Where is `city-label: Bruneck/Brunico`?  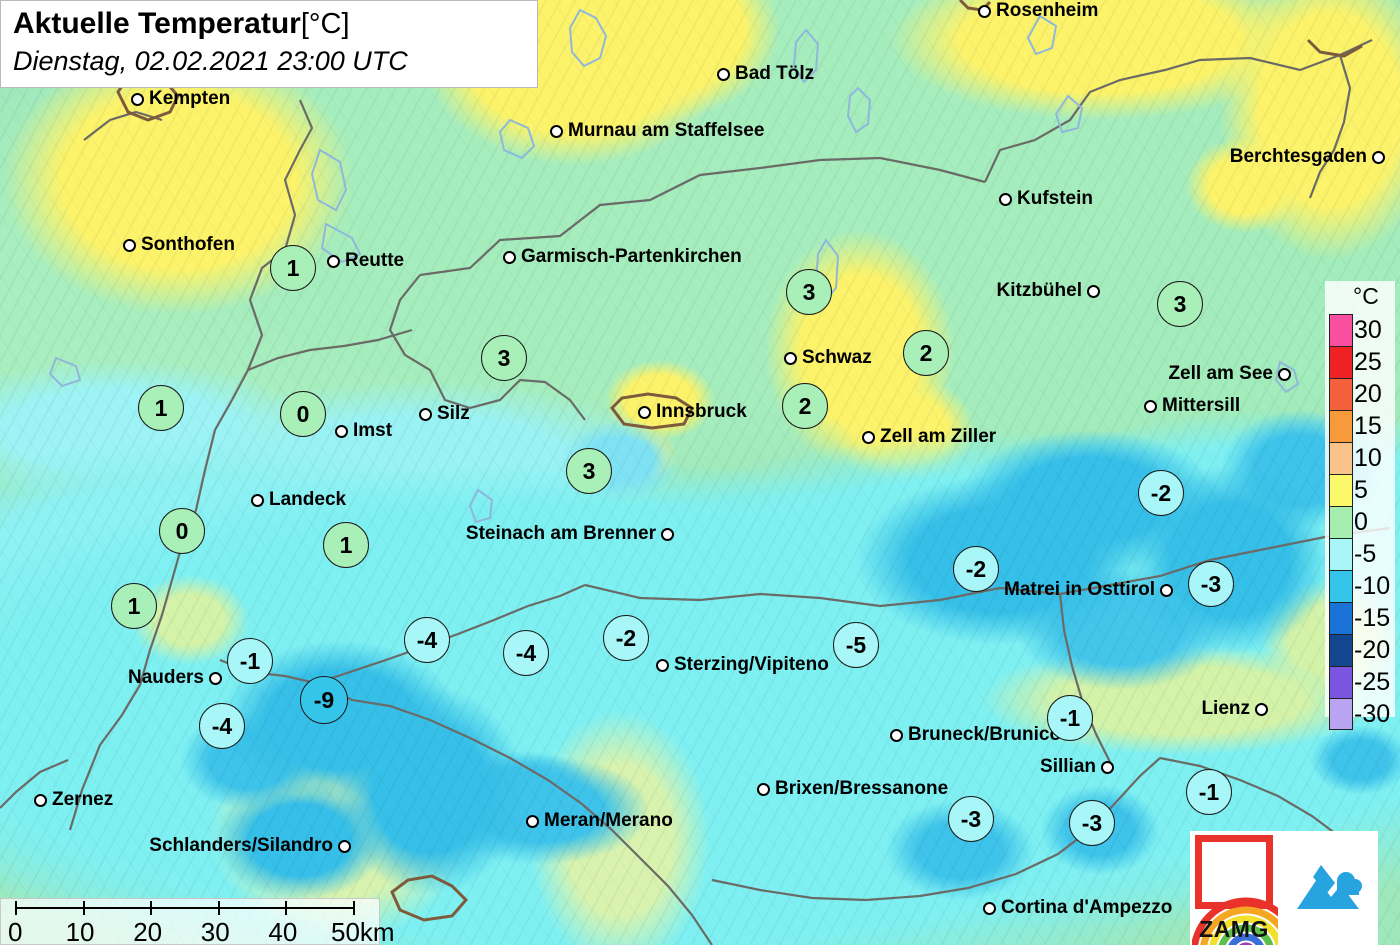 city-label: Bruneck/Brunico is located at coordinates (985, 734).